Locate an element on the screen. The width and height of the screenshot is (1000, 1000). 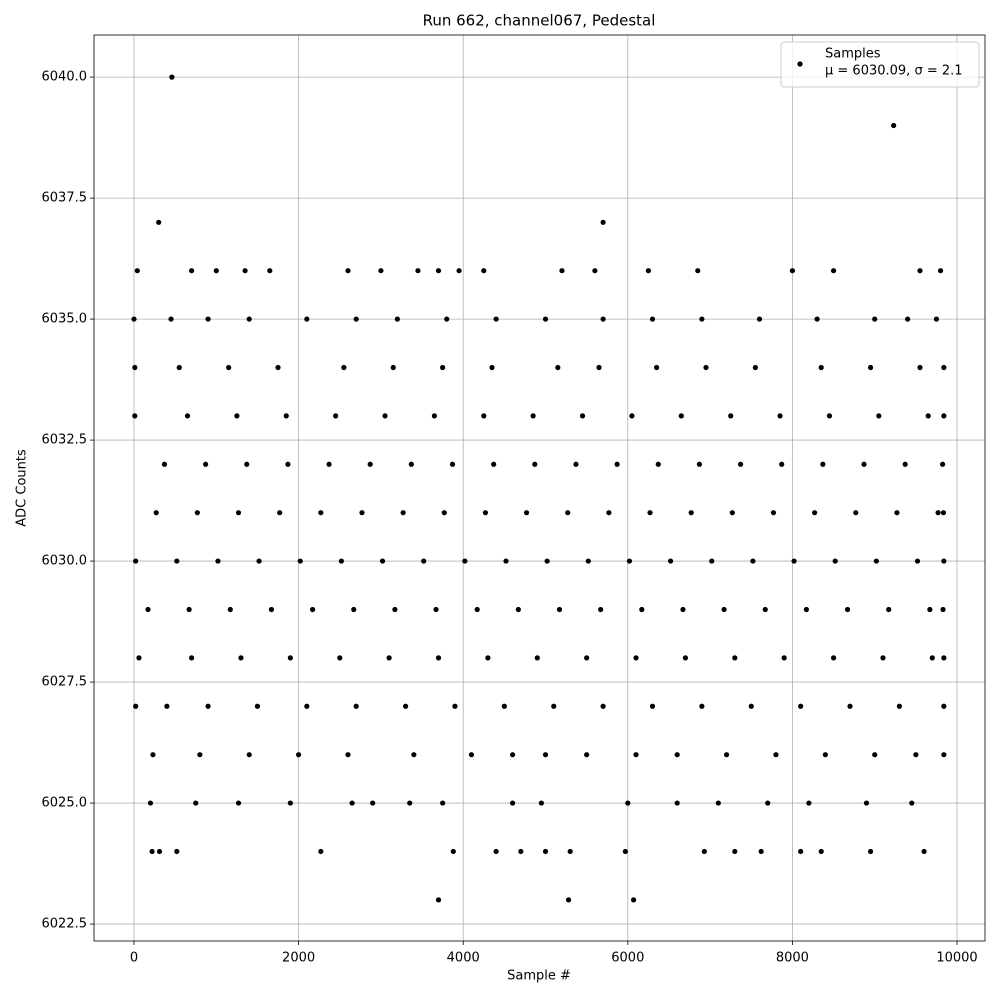
x-axis-label: Sample # is located at coordinates (539, 976).